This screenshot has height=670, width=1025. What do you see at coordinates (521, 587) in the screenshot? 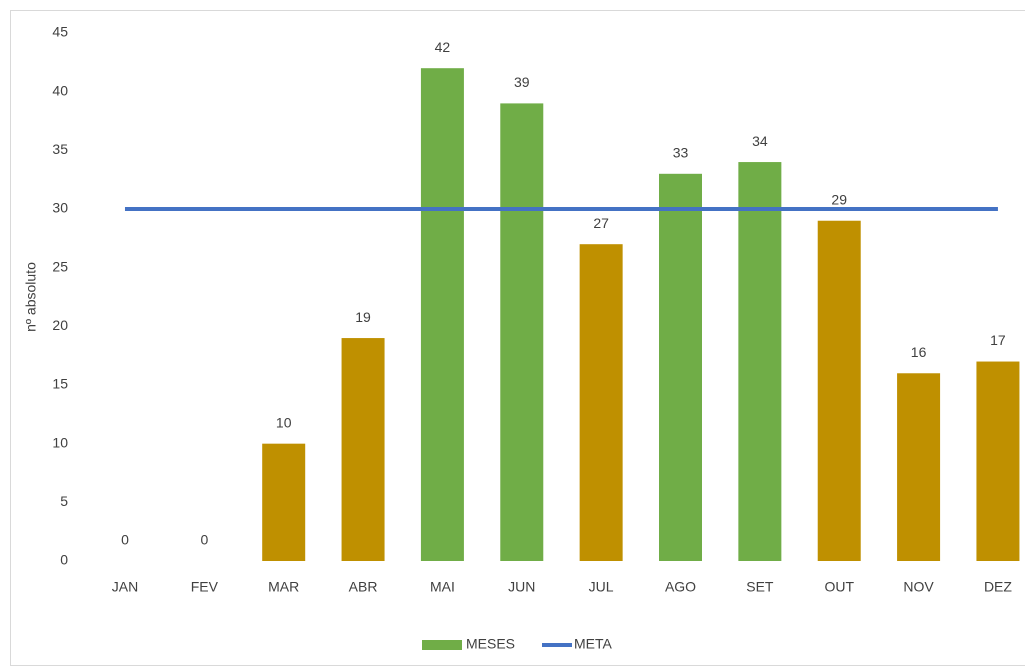
I see `x-tick-label: JUN` at bounding box center [521, 587].